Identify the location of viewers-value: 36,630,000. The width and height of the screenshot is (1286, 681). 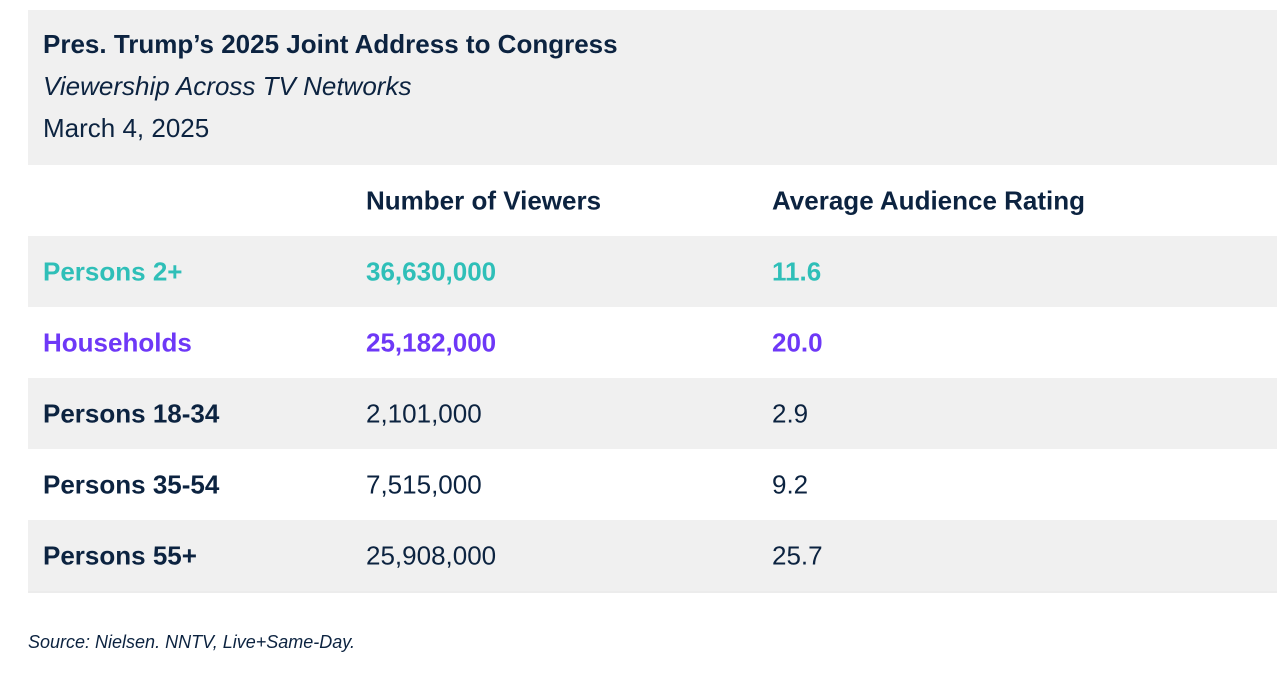
(431, 271).